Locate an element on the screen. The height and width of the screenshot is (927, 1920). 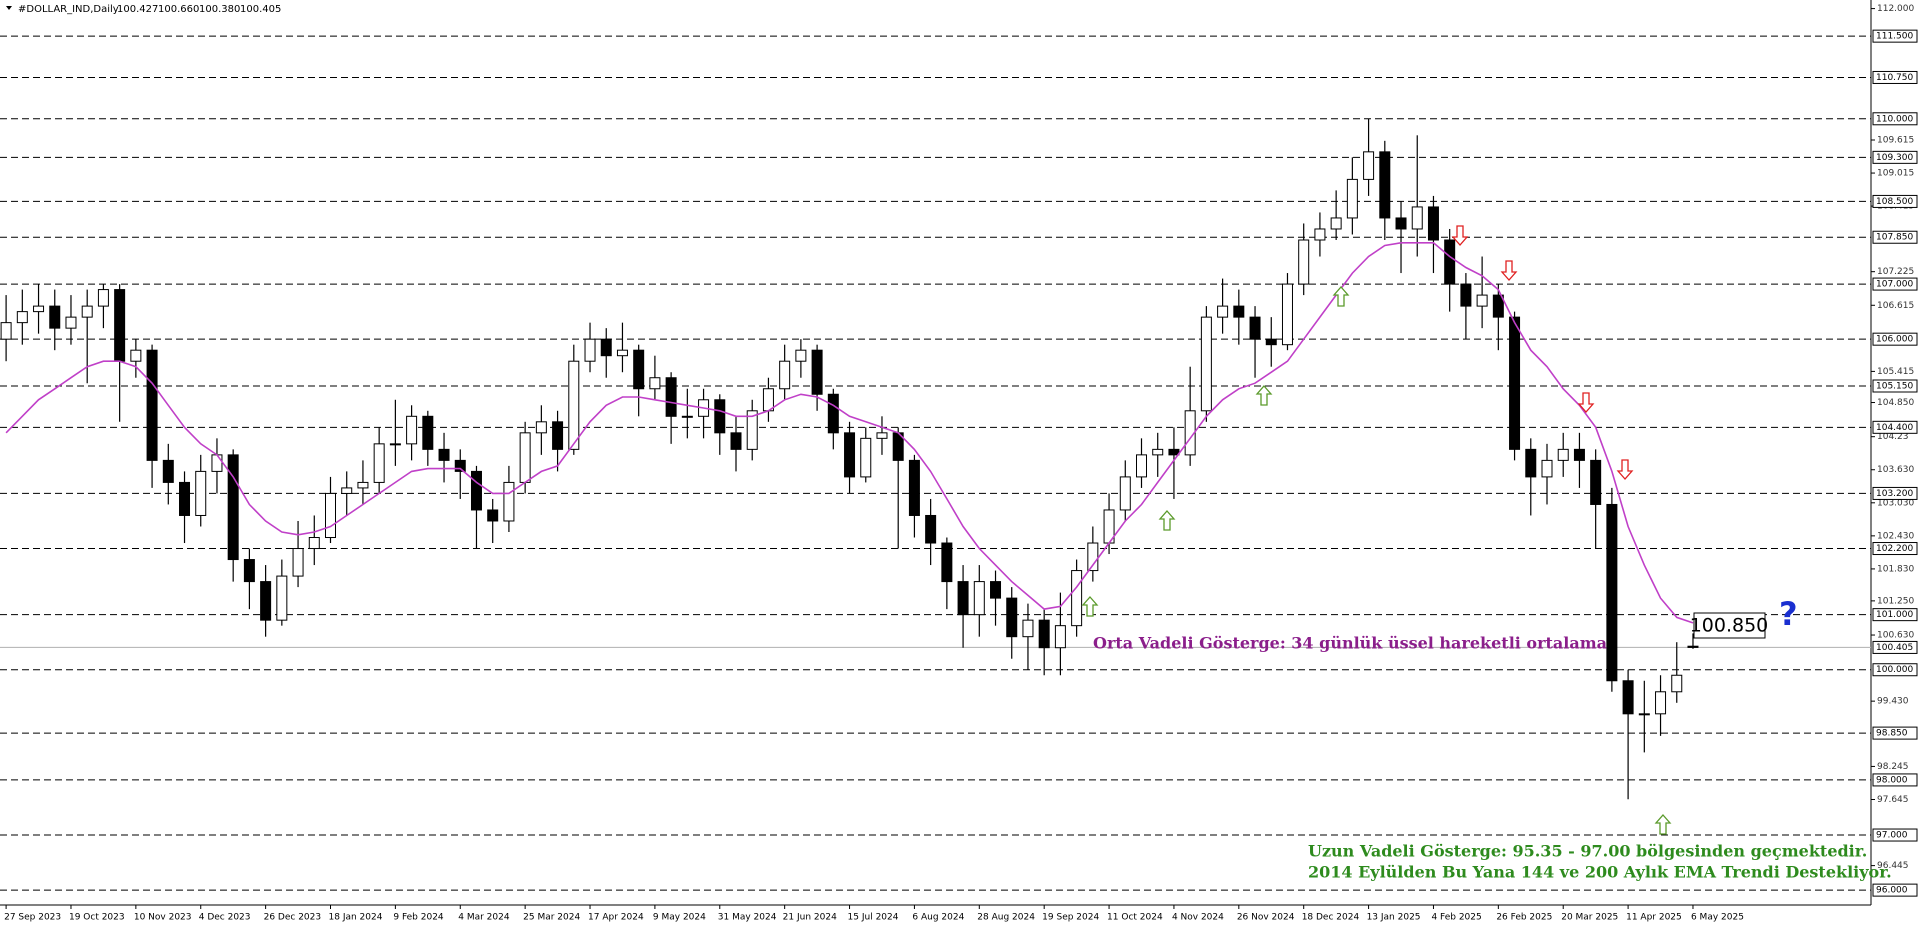
x-tick-label: 19 Oct 2023 is located at coordinates (97, 918).